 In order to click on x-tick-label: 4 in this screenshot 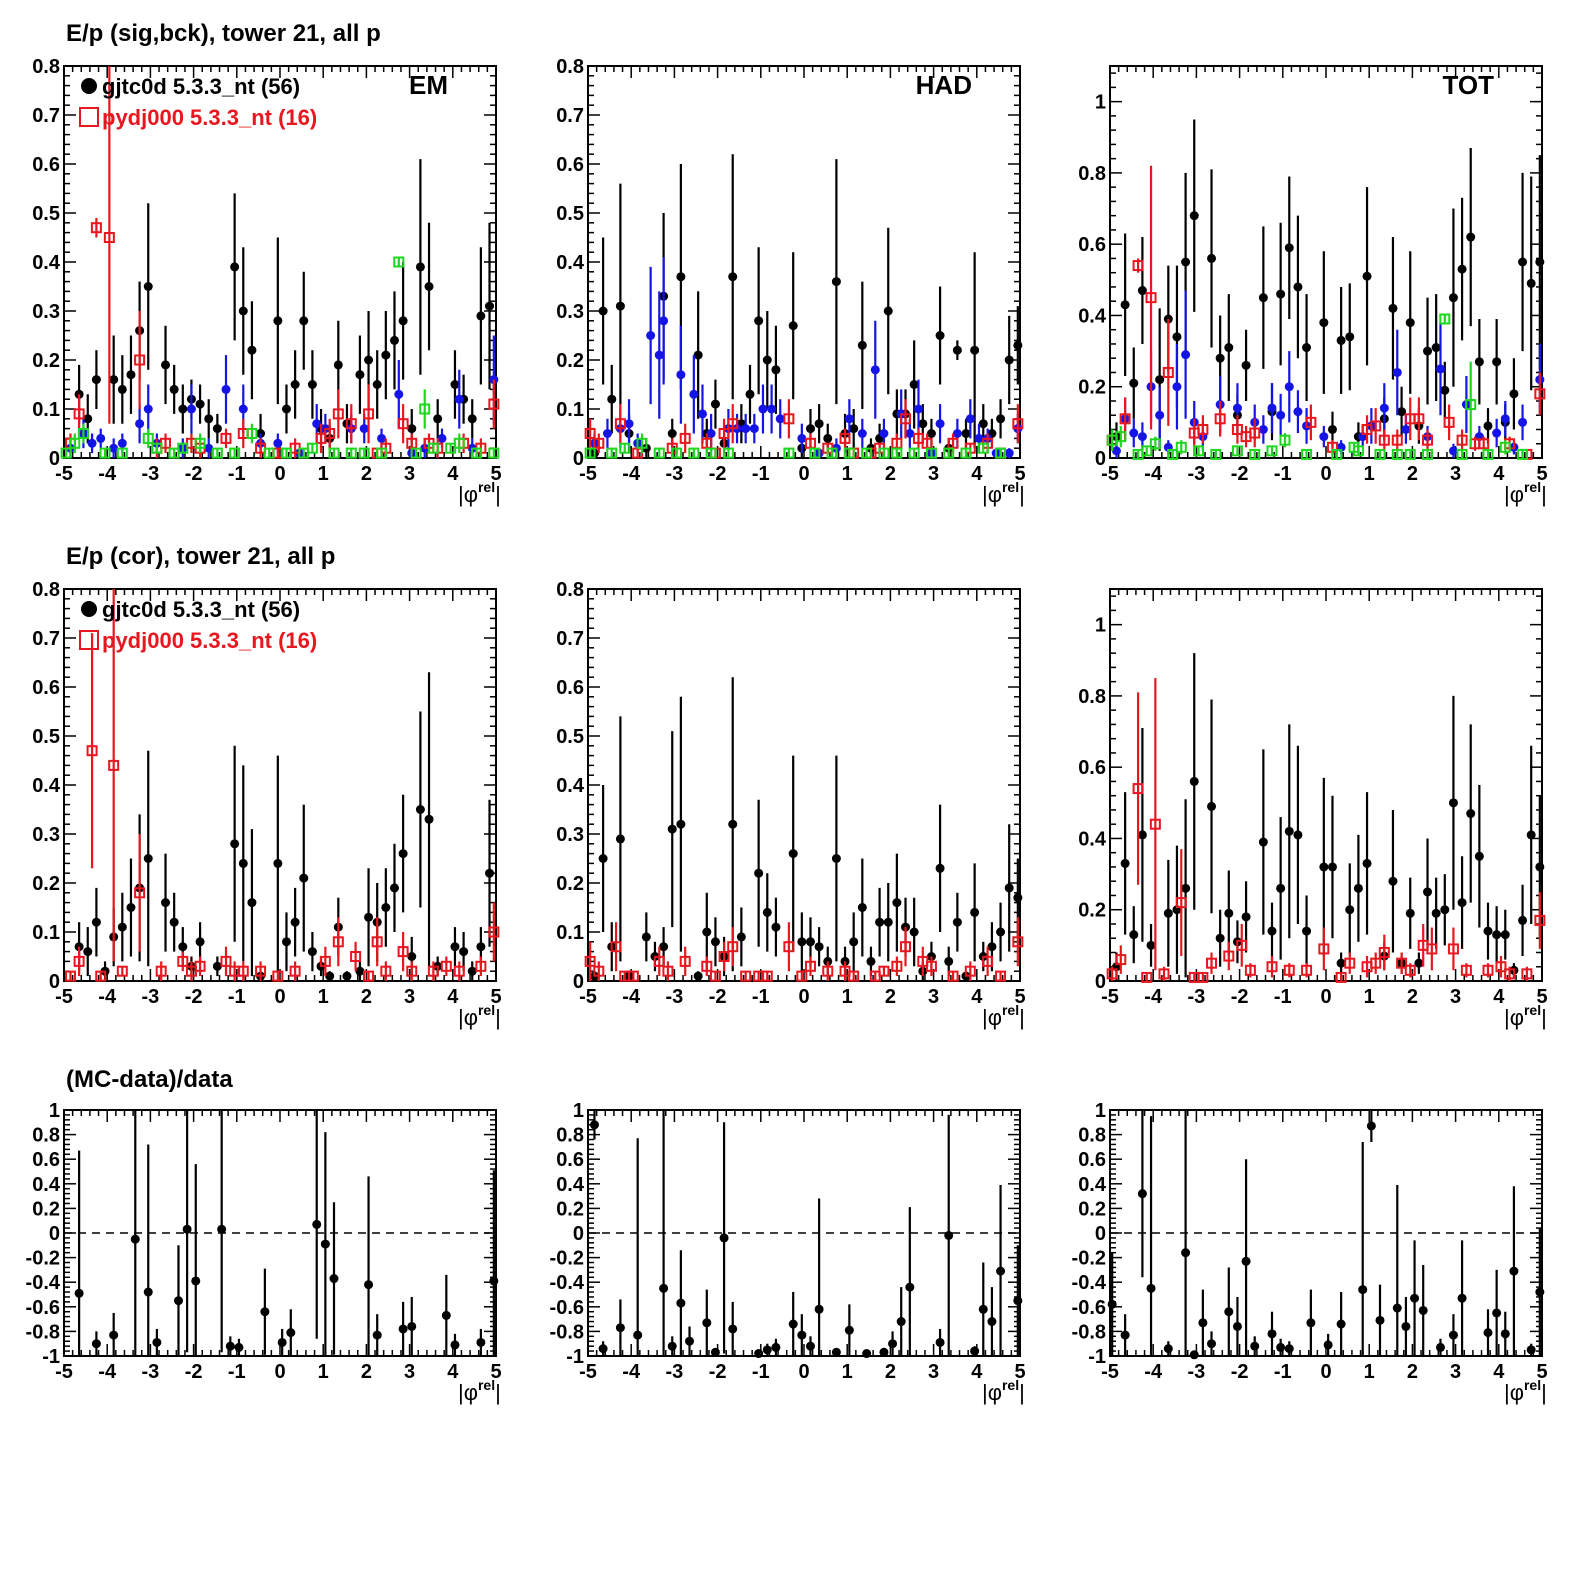, I will do `click(453, 474)`.